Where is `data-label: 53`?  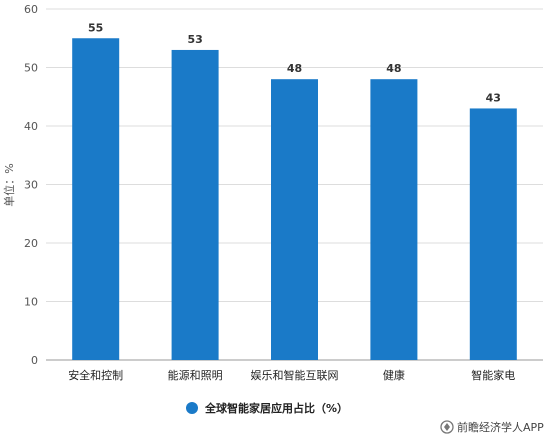
data-label: 53 is located at coordinates (194, 39).